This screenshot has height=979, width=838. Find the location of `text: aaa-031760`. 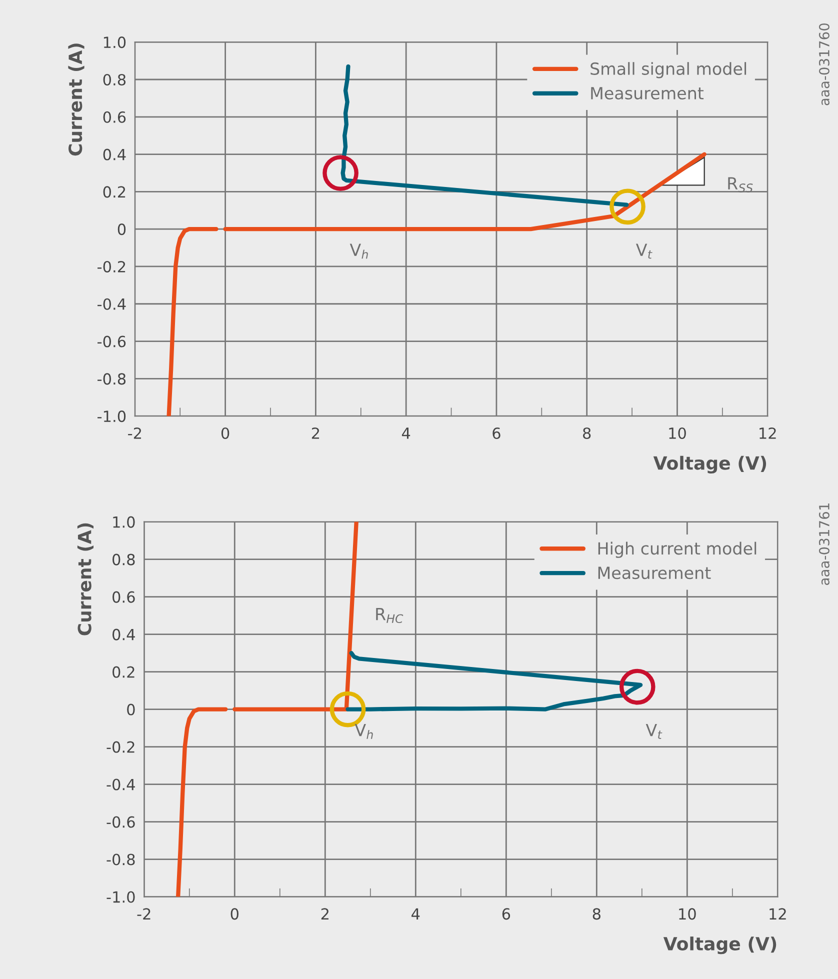

text: aaa-031760 is located at coordinates (824, 64).